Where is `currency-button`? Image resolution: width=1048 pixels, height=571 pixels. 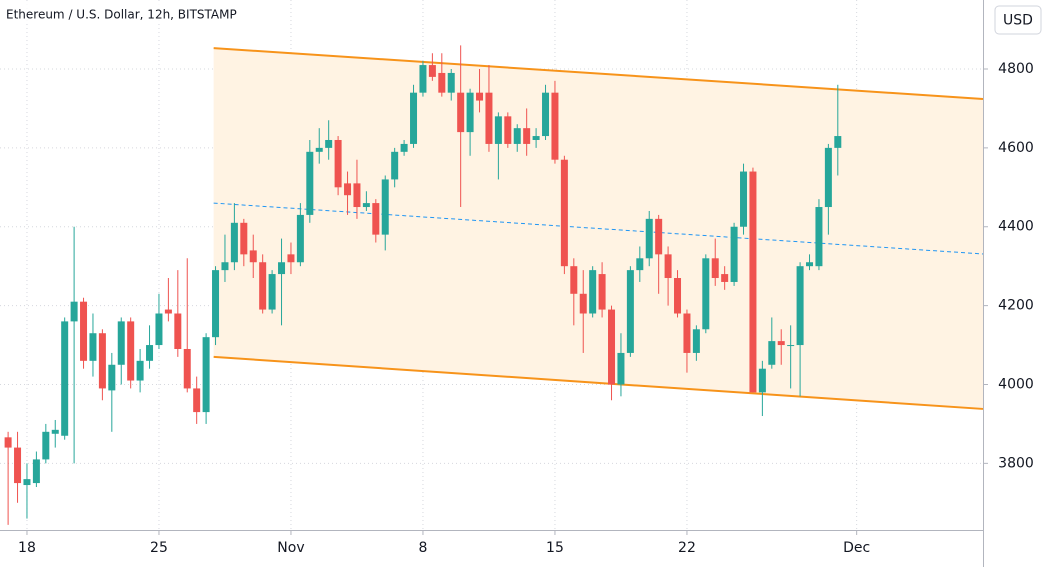
currency-button is located at coordinates (1018, 20).